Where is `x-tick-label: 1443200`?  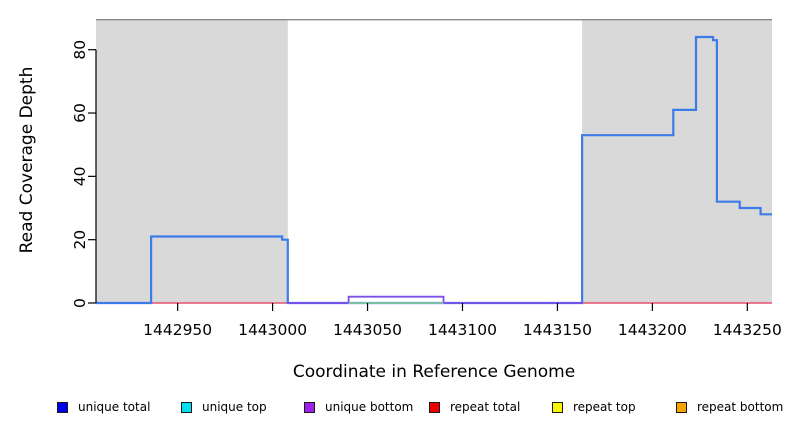 x-tick-label: 1443200 is located at coordinates (652, 330).